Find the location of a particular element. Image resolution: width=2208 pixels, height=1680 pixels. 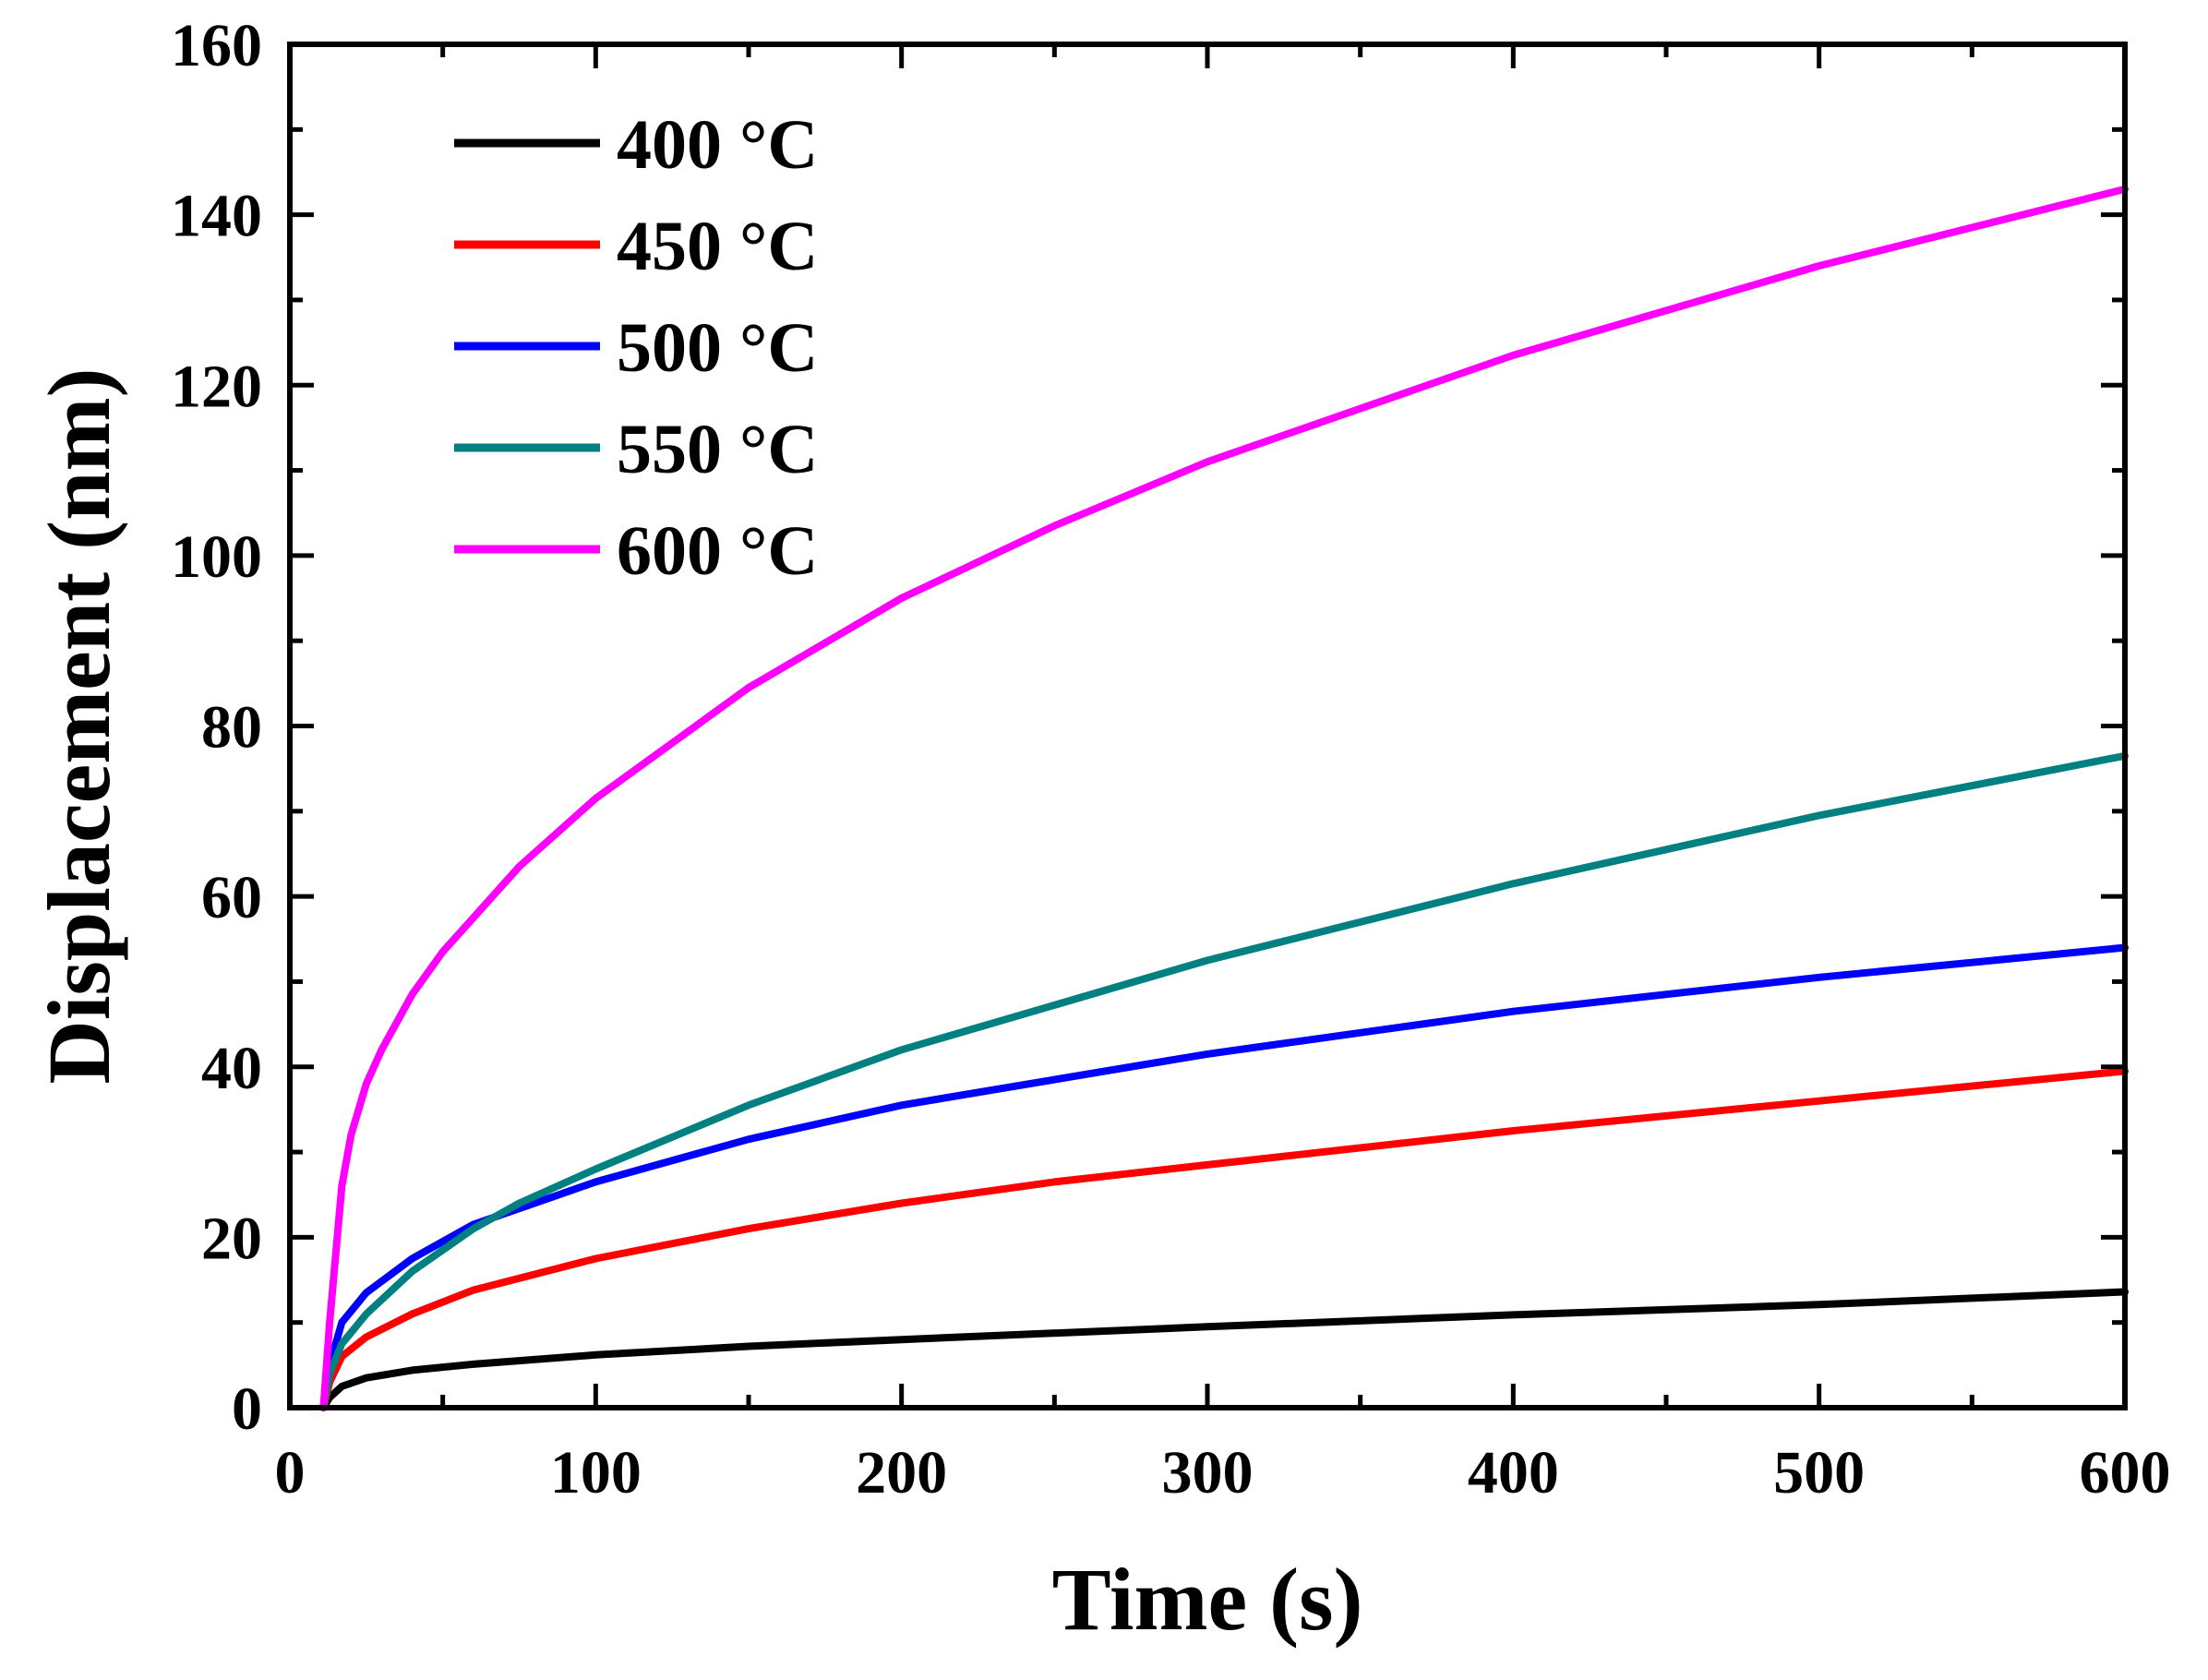

legend-label-0: 400 °C is located at coordinates (717, 145).